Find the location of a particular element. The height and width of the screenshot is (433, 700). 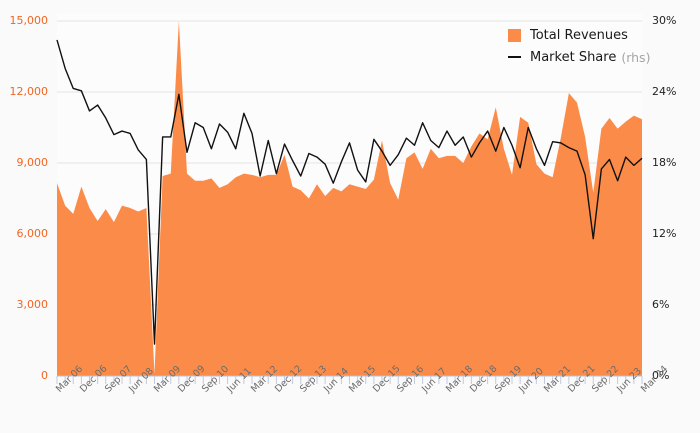

y-axis-left-tick-label: 15,000 is located at coordinates (29, 20).